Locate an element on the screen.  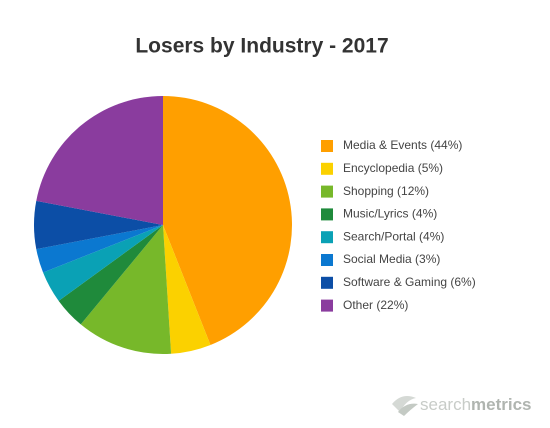
chart-title: Losers by Industry - 2017 is located at coordinates (261, 46).